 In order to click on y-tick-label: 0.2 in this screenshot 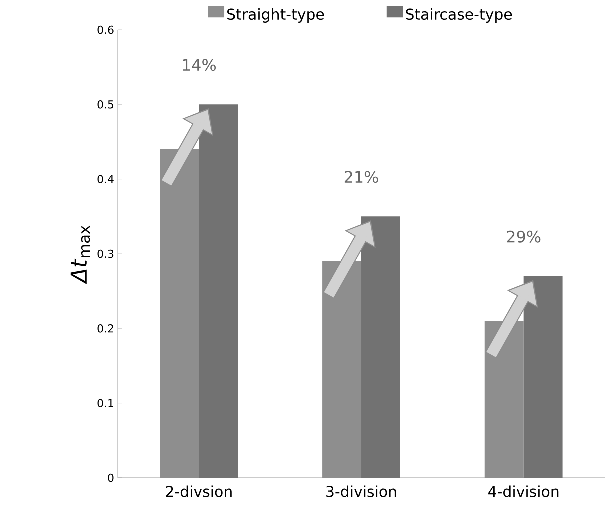, I will do `click(106, 328)`.